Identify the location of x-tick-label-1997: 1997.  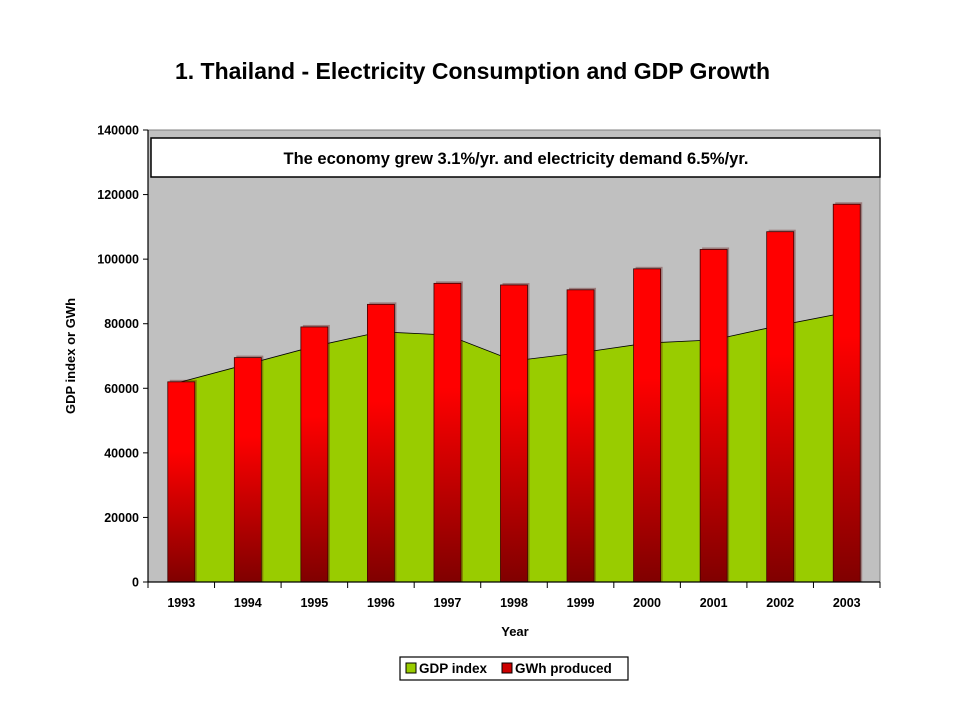
(448, 603).